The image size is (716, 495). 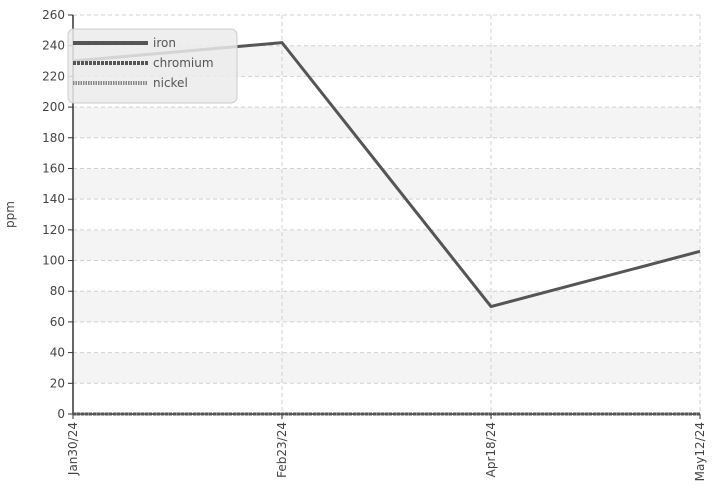 I want to click on x-tick-label: May12/24, so click(x=700, y=451).